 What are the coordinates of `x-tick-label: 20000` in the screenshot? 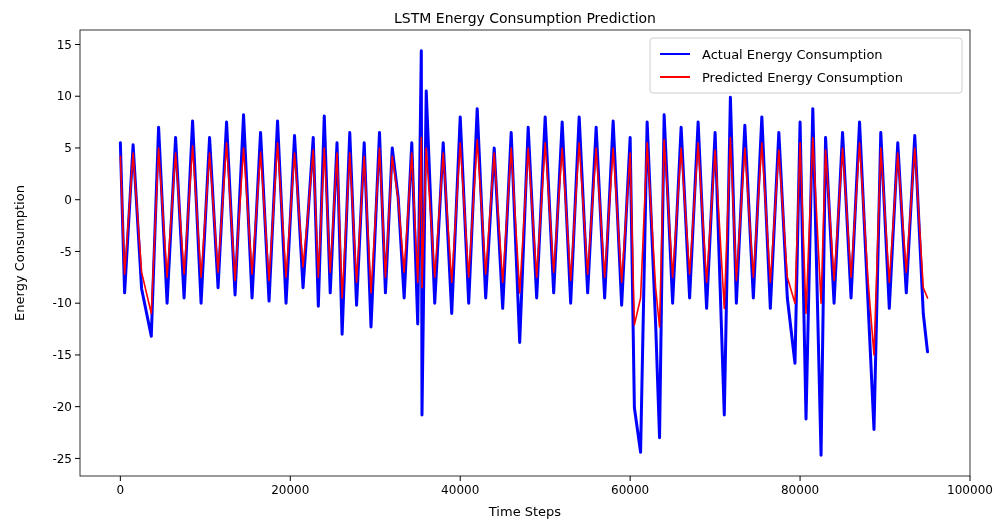 It's located at (290, 490).